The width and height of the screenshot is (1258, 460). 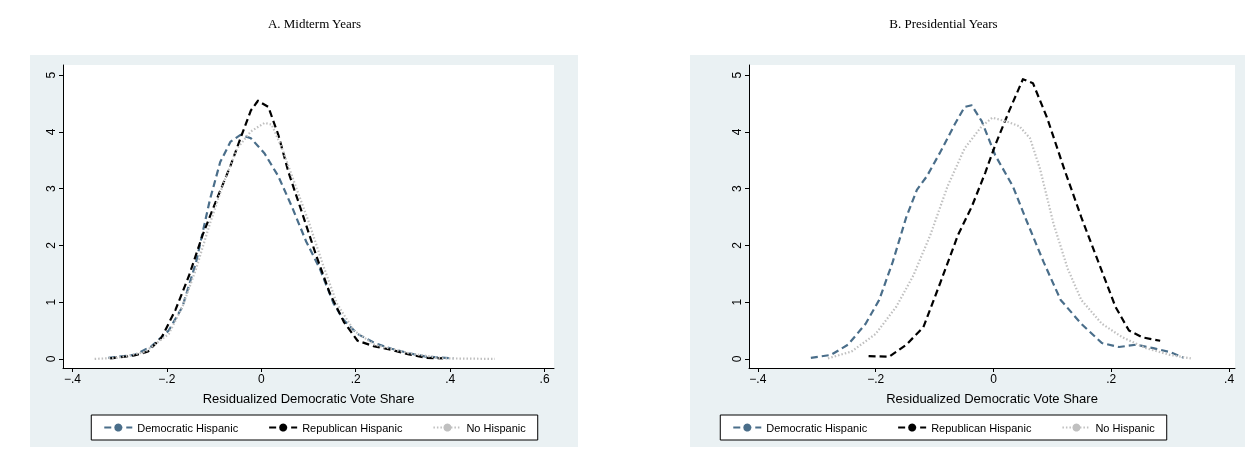 I want to click on line-series, so click(x=1014, y=218).